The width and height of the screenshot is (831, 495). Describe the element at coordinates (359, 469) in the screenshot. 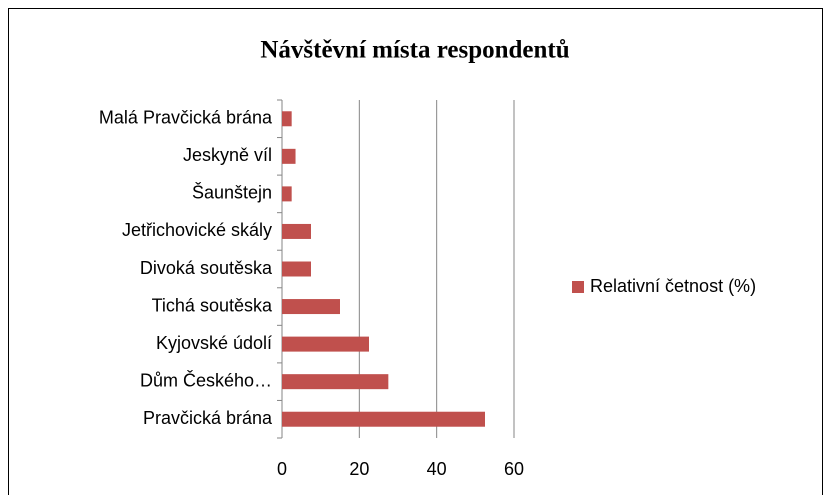

I see `x-tick-label: 20` at that location.